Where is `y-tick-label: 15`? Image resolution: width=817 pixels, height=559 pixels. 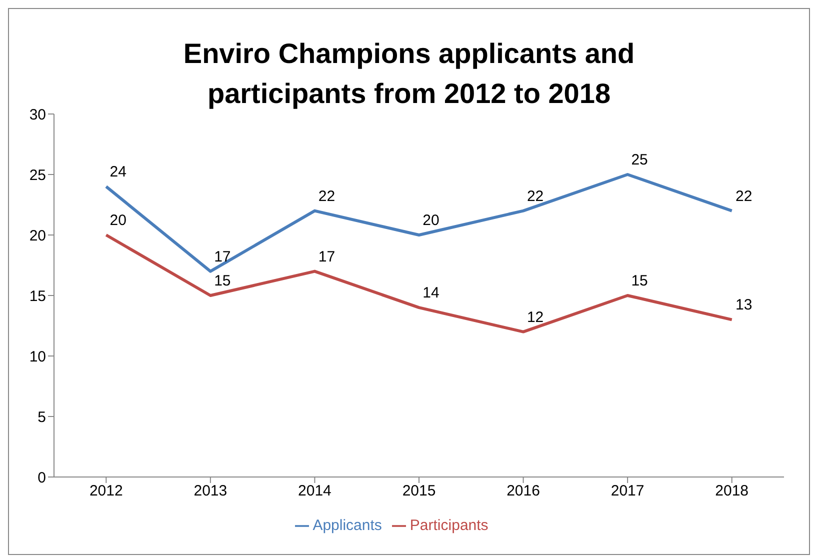 y-tick-label: 15 is located at coordinates (37, 296).